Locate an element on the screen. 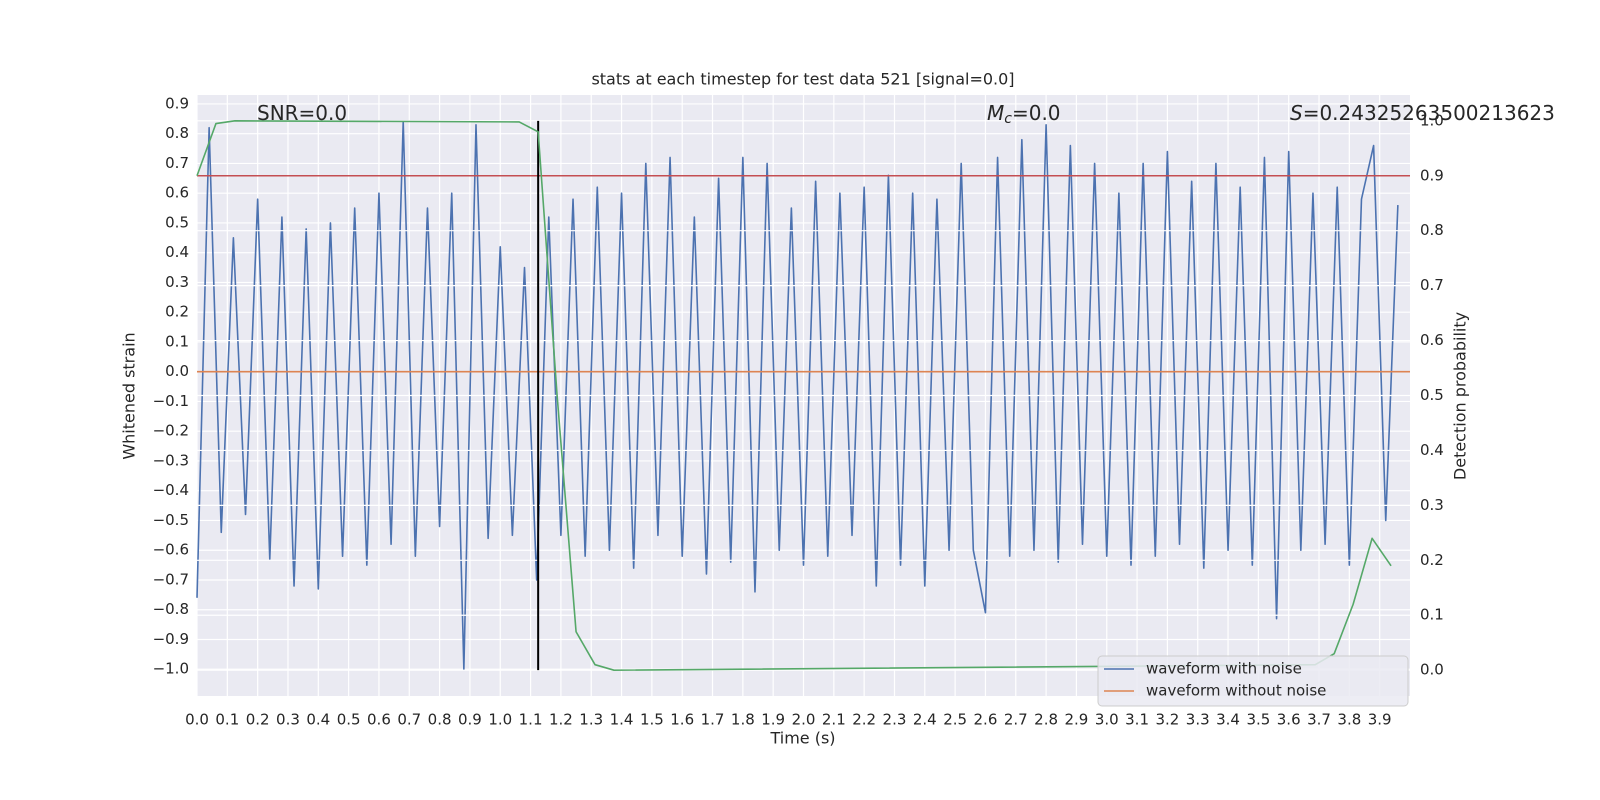  x-tick-label: 1.4 is located at coordinates (622, 720).